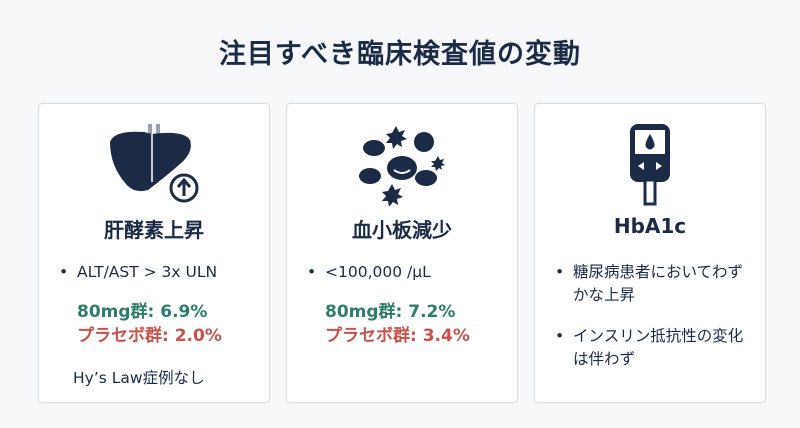  Describe the element at coordinates (158, 272) in the screenshot. I see `bullet-item: ALT/AST > 3x ULN` at that location.